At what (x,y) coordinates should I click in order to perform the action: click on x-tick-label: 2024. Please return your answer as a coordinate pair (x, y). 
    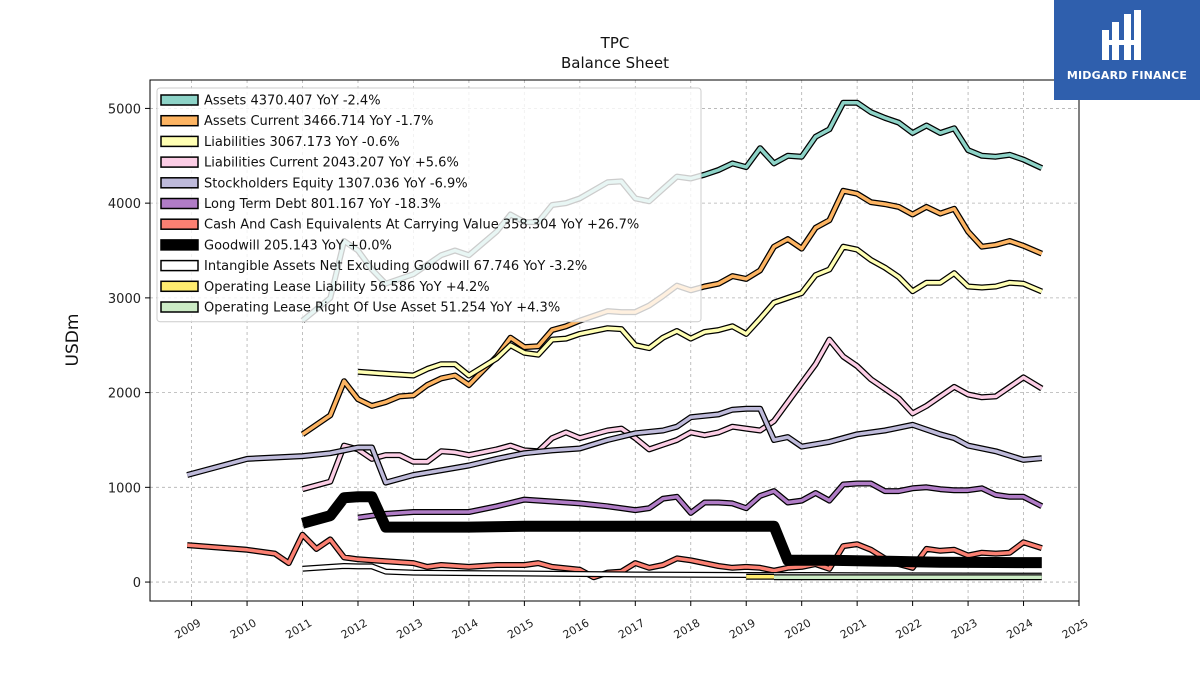
    Looking at the image, I should click on (1019, 628).